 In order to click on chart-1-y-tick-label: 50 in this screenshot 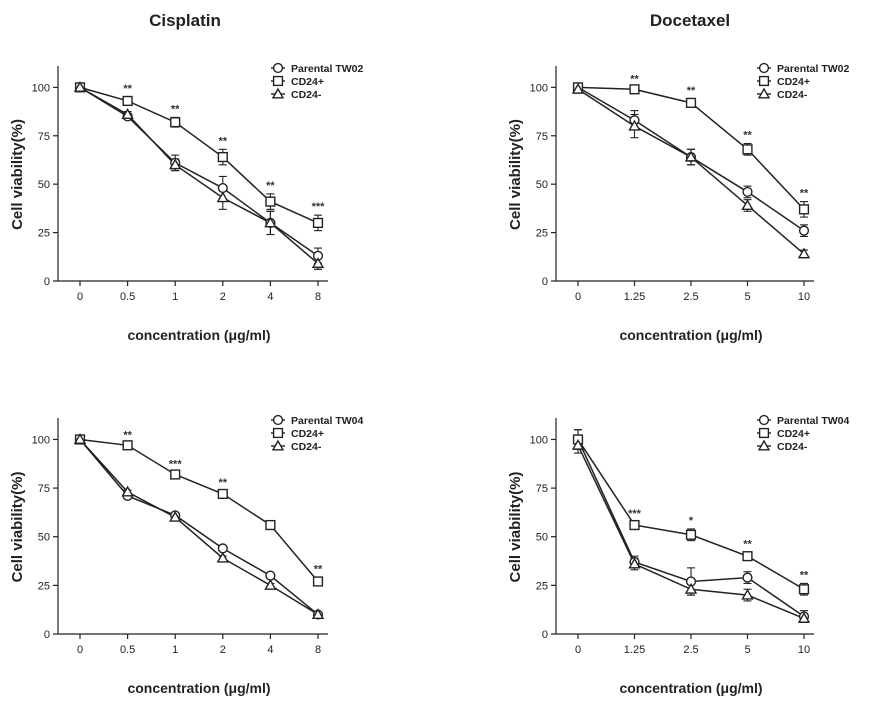, I will do `click(44, 185)`.